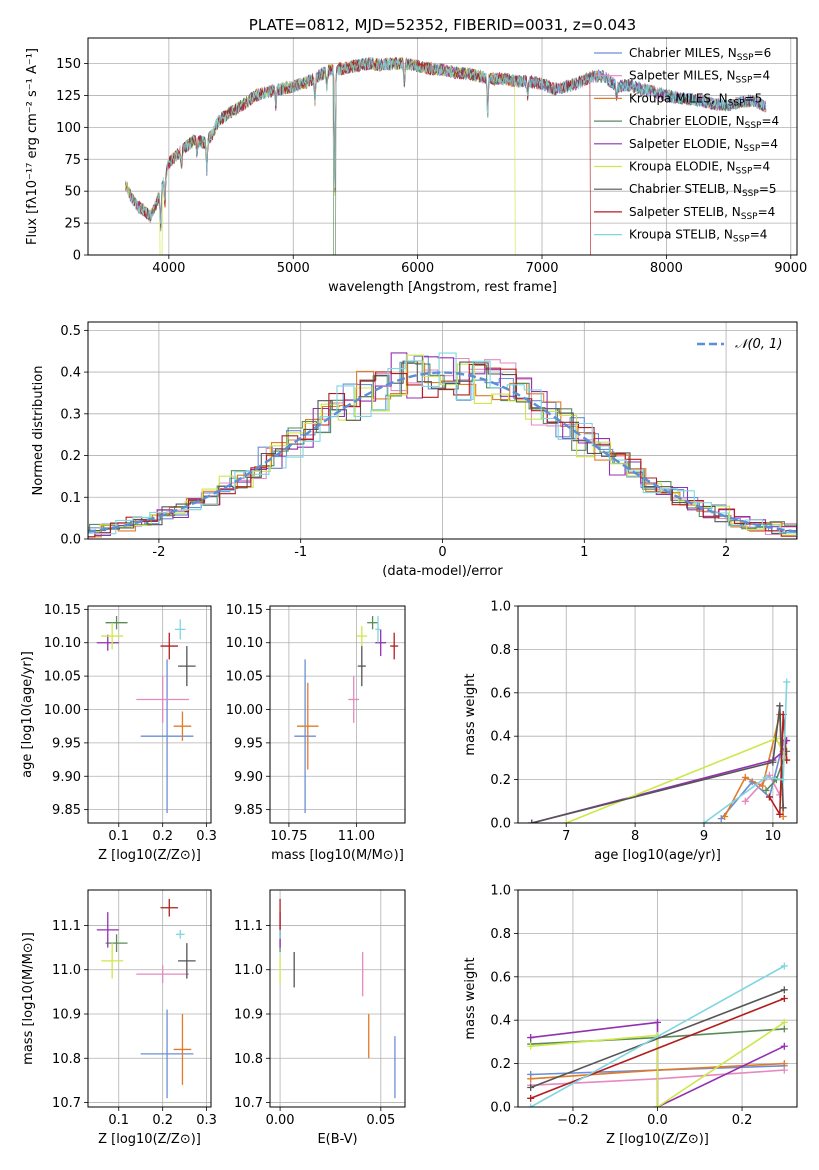  What do you see at coordinates (442, 571) in the screenshot?
I see `x-axis-label: (data-model)/error` at bounding box center [442, 571].